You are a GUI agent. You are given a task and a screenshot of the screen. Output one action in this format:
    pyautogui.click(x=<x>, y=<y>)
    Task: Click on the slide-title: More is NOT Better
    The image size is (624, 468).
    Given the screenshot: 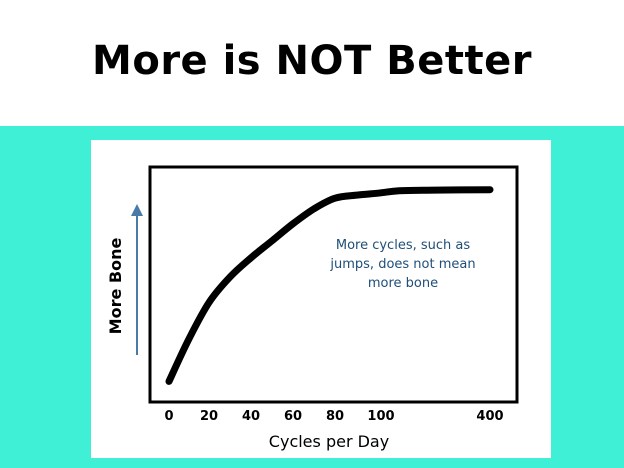 What is the action you would take?
    pyautogui.click(x=312, y=61)
    